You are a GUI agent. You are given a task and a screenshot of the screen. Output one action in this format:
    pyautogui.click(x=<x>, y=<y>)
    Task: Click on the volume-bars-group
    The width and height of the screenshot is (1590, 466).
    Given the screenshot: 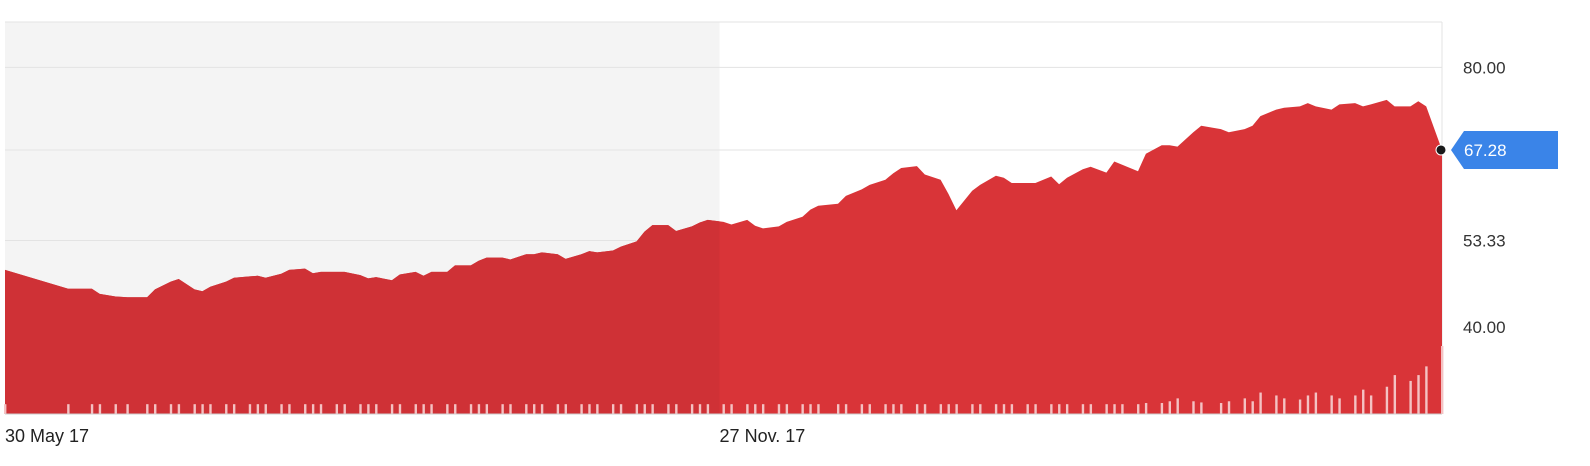 What is the action you would take?
    pyautogui.click(x=724, y=380)
    